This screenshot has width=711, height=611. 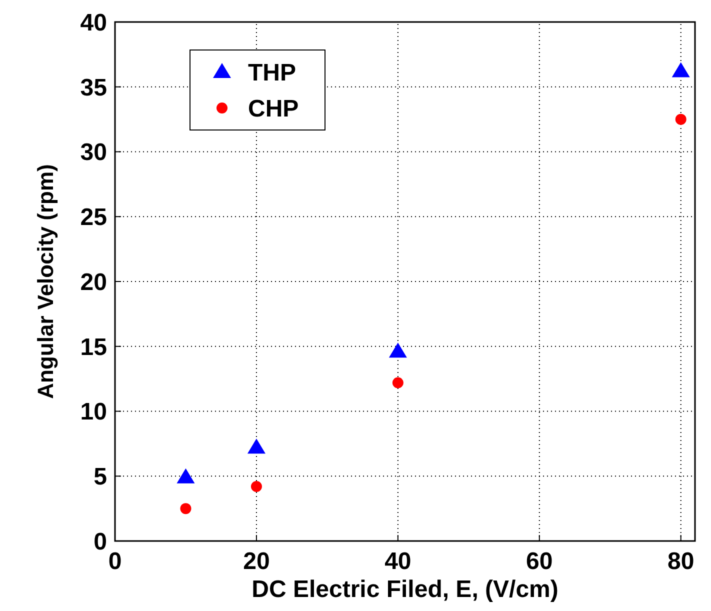 What do you see at coordinates (272, 72) in the screenshot?
I see `legend-label: THP` at bounding box center [272, 72].